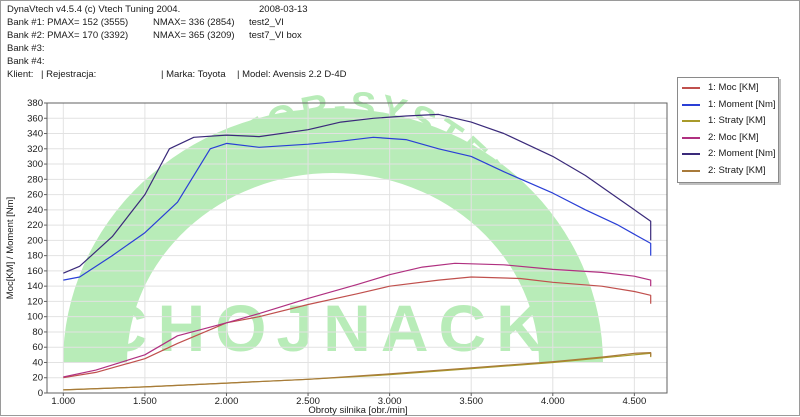  I want to click on y-tick-label: 20, so click(37, 378).